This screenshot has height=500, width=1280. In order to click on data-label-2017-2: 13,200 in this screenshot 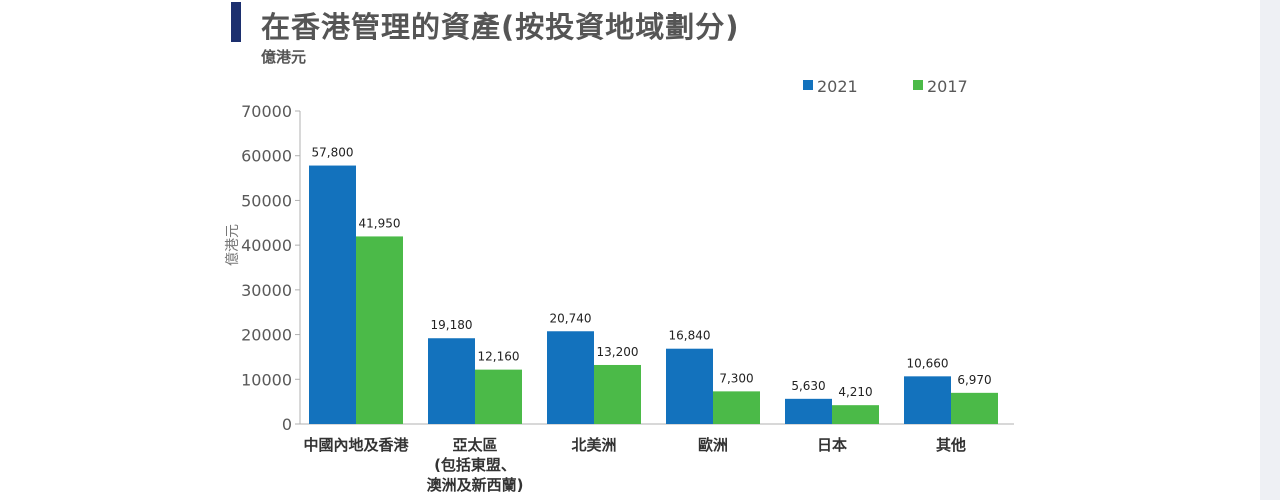, I will do `click(618, 352)`.